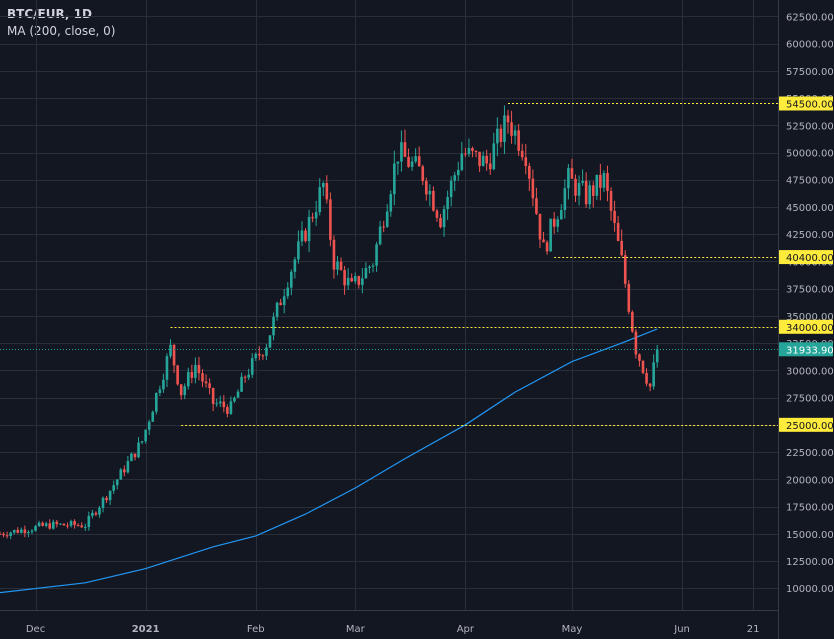 The image size is (834, 639). What do you see at coordinates (35, 629) in the screenshot?
I see `time-tick-label: Dec` at bounding box center [35, 629].